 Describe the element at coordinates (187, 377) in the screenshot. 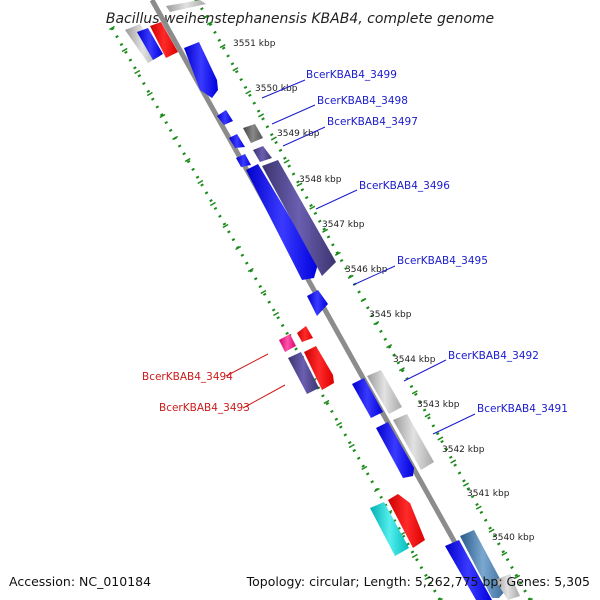

I see `gene-label-3494: BcerKBAB4_3494` at that location.